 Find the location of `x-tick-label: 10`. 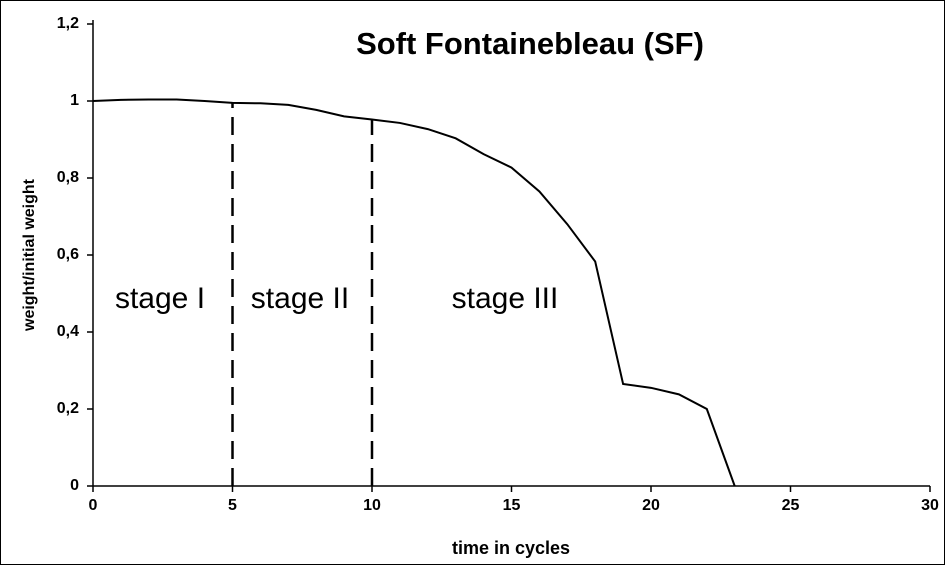

x-tick-label: 10 is located at coordinates (372, 505).